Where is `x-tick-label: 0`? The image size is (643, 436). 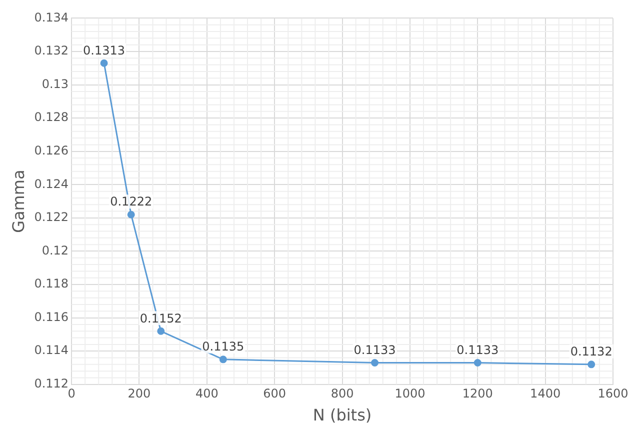 x-tick-label: 0 is located at coordinates (72, 393).